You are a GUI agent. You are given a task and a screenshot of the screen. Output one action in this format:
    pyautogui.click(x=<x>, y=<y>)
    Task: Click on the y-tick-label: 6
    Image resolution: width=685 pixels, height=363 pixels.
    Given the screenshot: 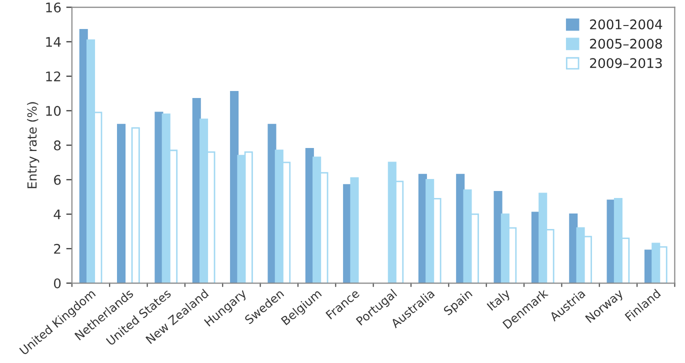 What is the action you would take?
    pyautogui.click(x=57, y=179)
    